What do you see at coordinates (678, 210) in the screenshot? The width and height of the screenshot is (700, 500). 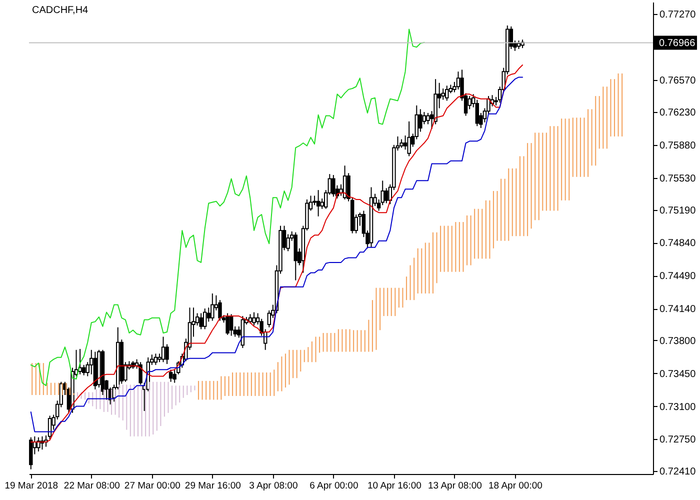 I see `y-tick-label: 0.75190` at bounding box center [678, 210].